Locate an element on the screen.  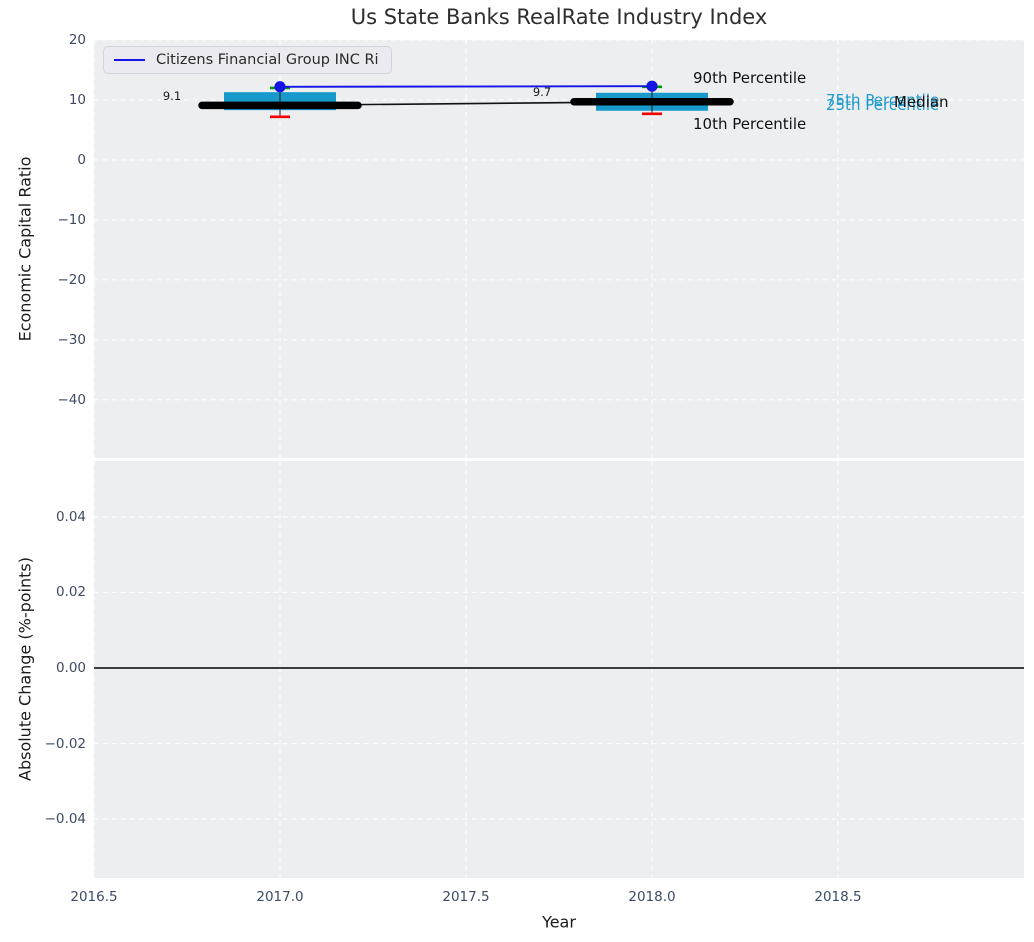
citizens-line is located at coordinates (466, 86).